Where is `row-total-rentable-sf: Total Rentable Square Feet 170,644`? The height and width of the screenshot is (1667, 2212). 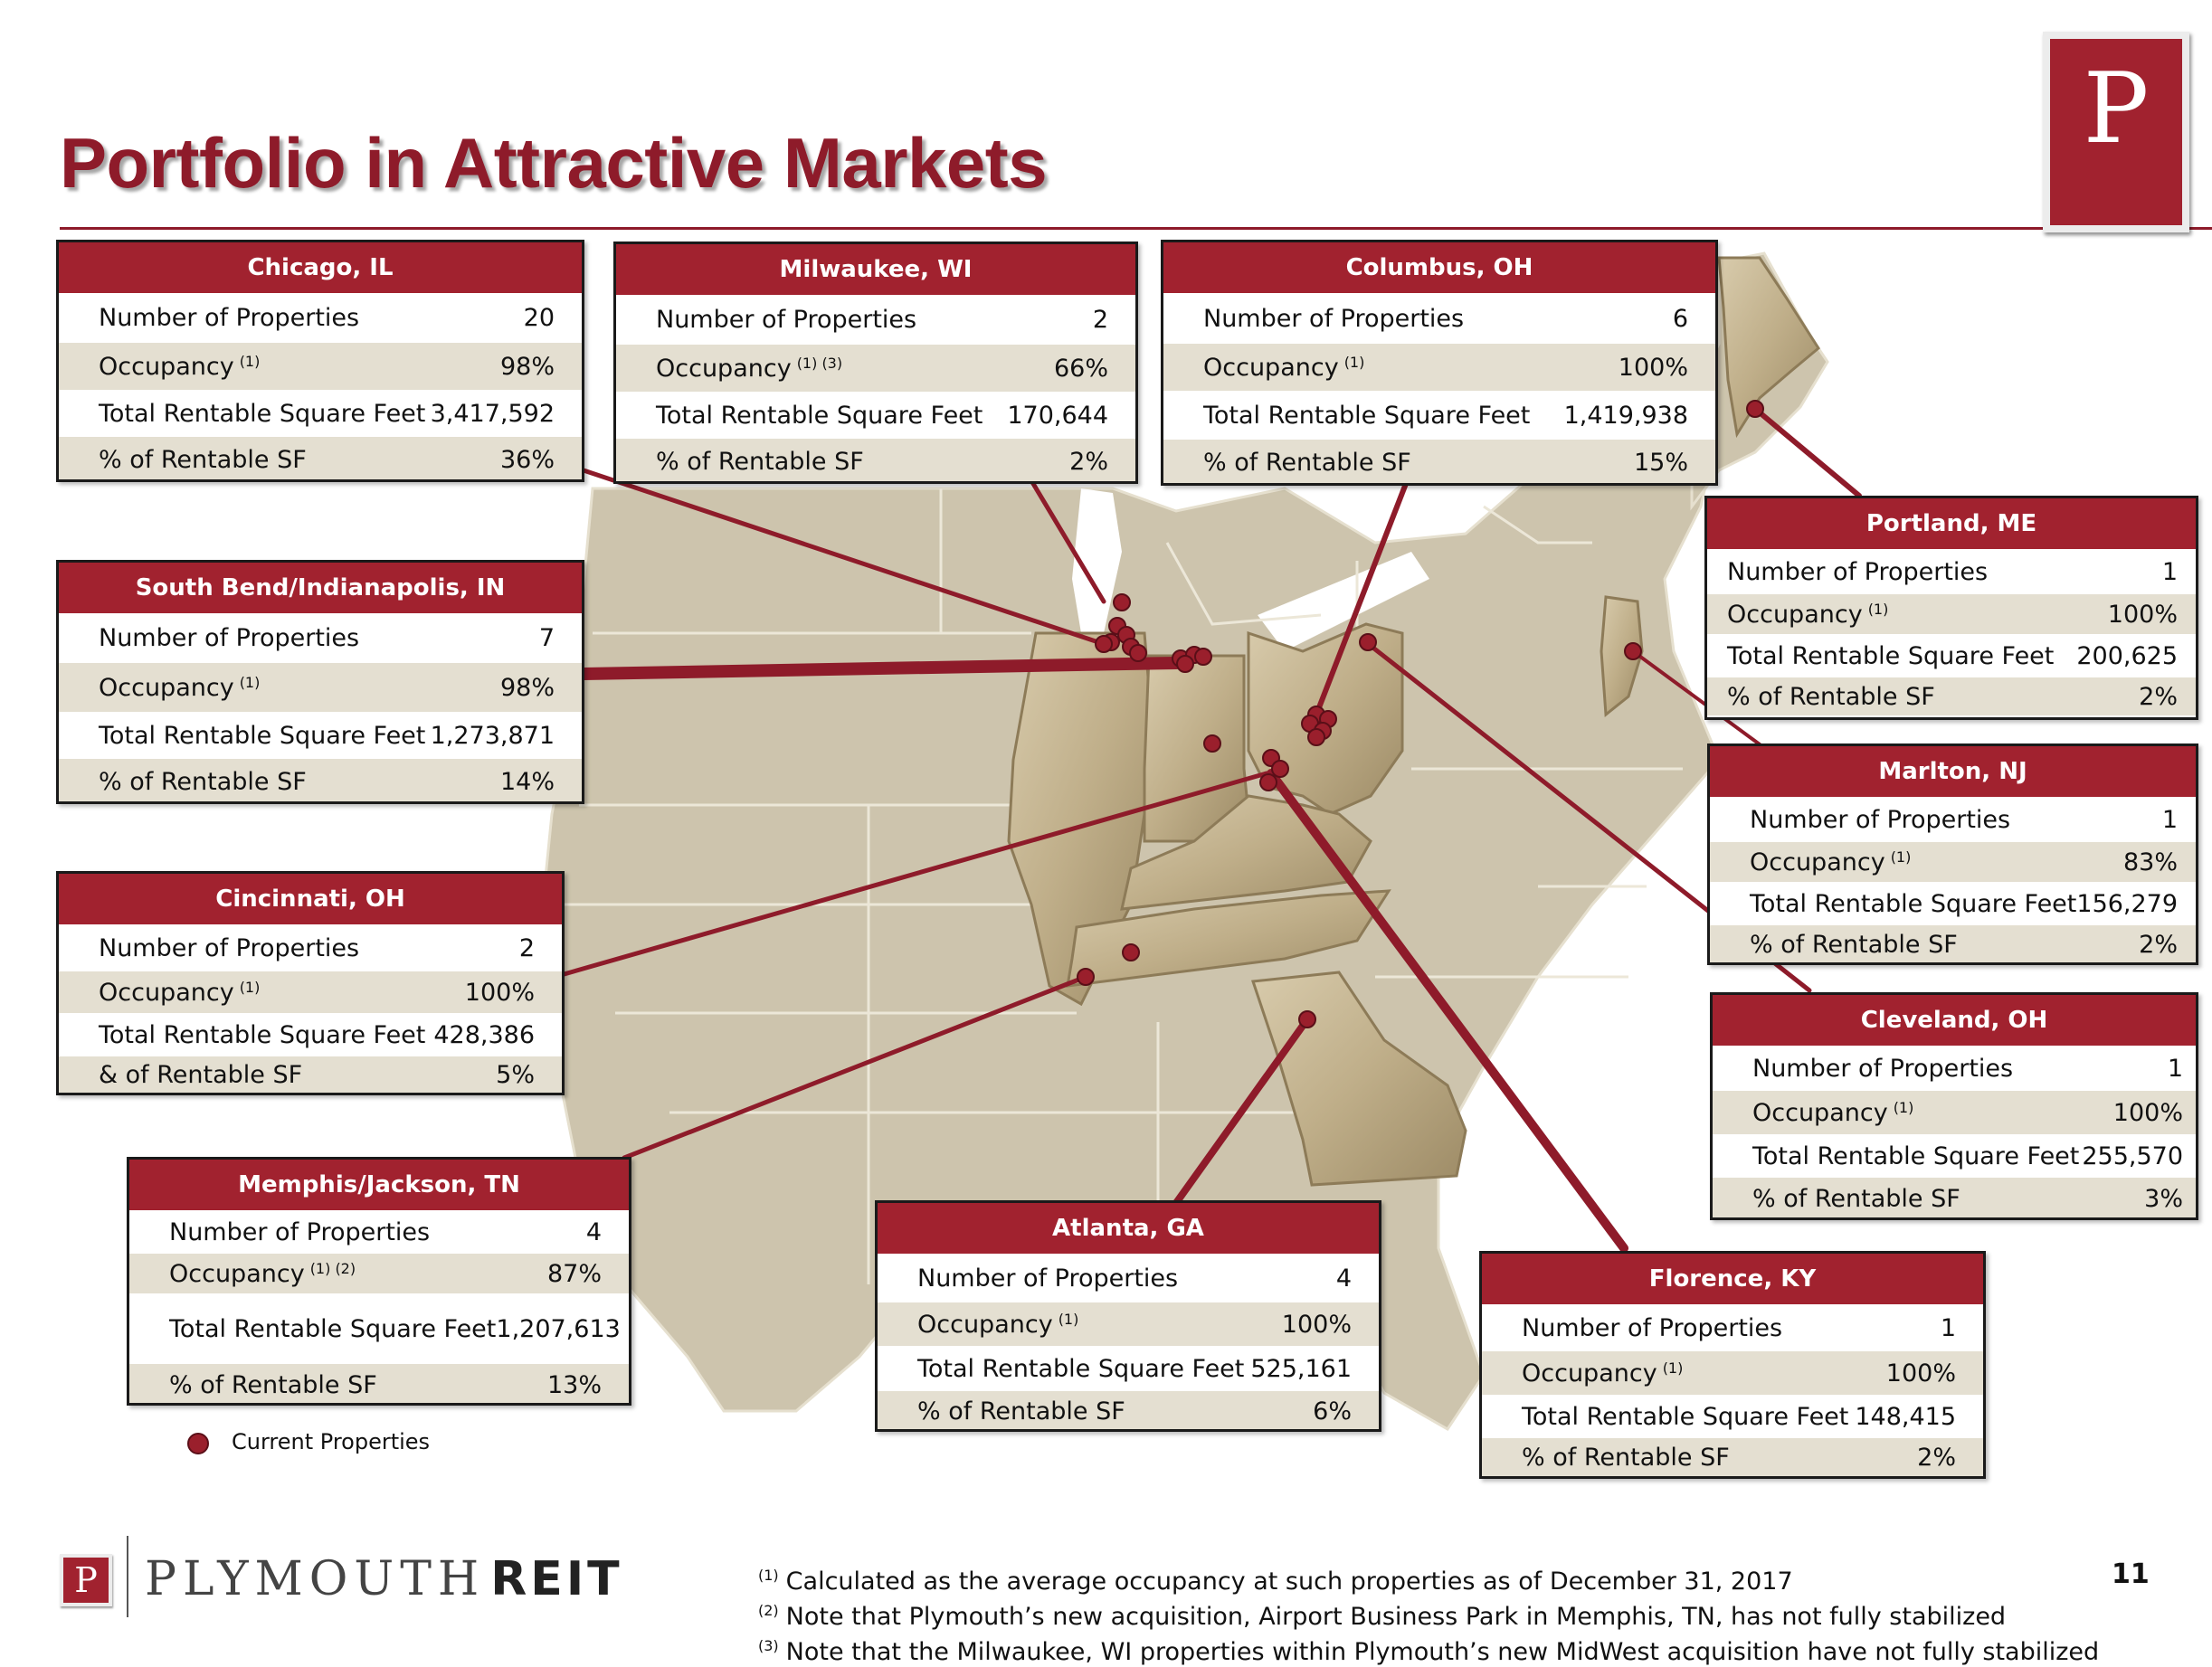
row-total-rentable-sf: Total Rentable Square Feet 170,644 is located at coordinates (882, 415).